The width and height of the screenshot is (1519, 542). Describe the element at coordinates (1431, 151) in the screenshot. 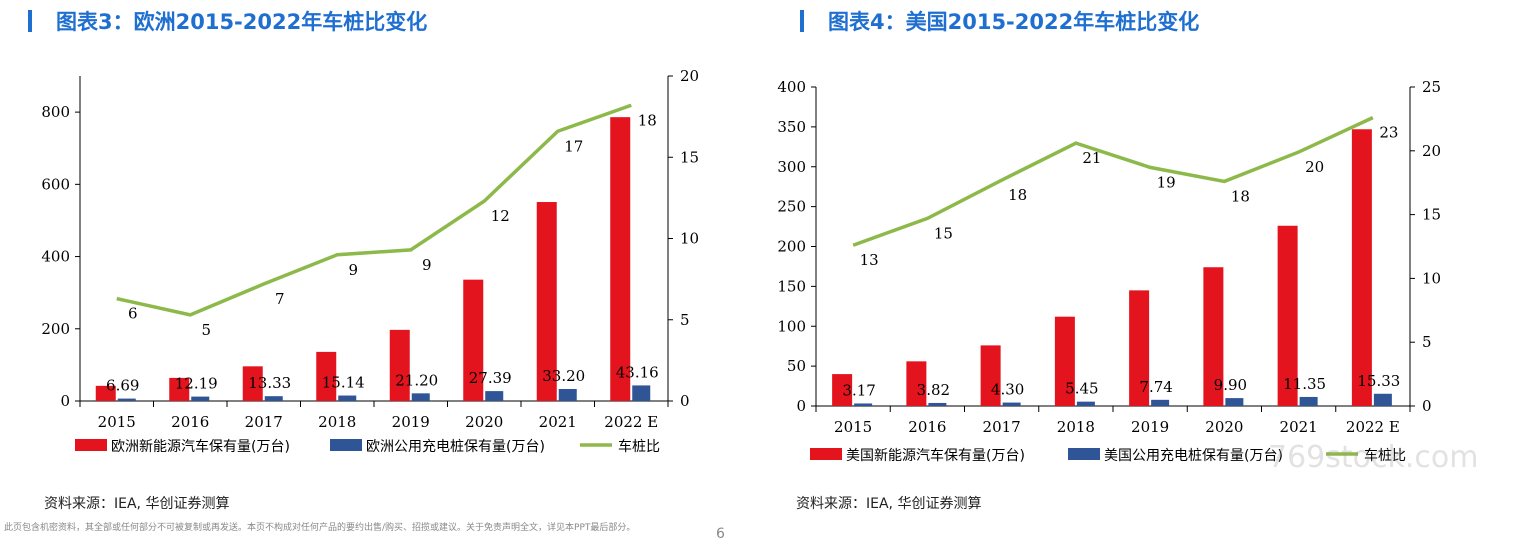

I see `us-y2-tick-label: 20` at that location.